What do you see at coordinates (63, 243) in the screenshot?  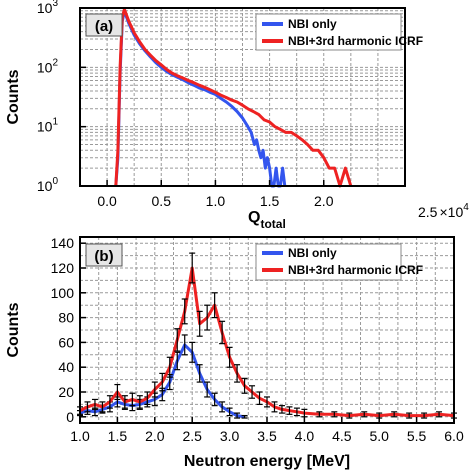 I see `y-tick-label: 140` at bounding box center [63, 243].